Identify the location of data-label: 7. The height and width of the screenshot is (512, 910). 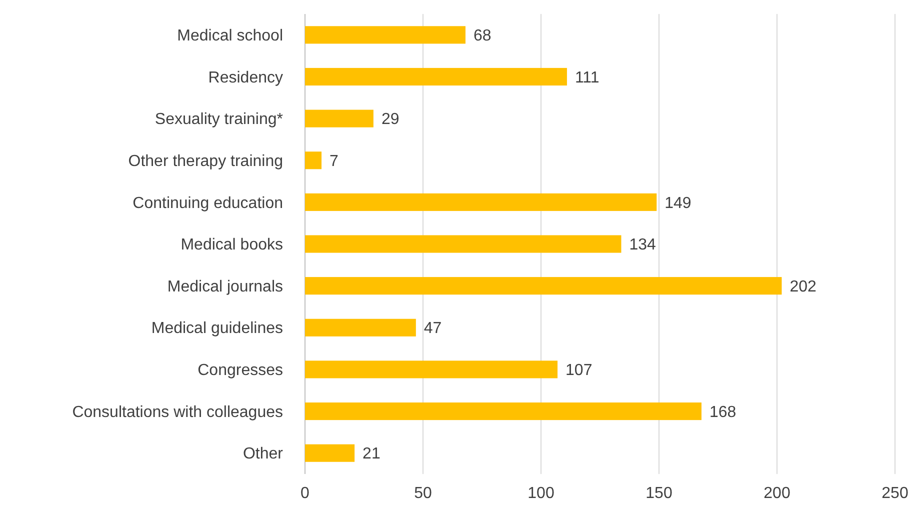
(334, 161).